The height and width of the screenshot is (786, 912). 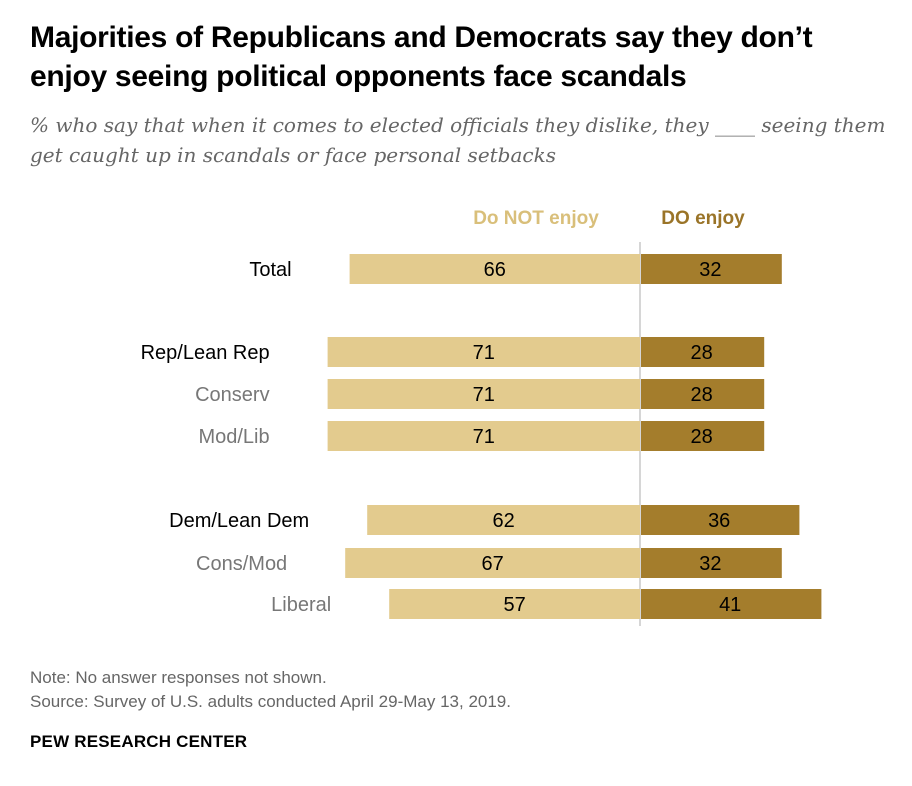 I want to click on category-label-cons-mod: Cons/Mod, so click(x=241, y=564).